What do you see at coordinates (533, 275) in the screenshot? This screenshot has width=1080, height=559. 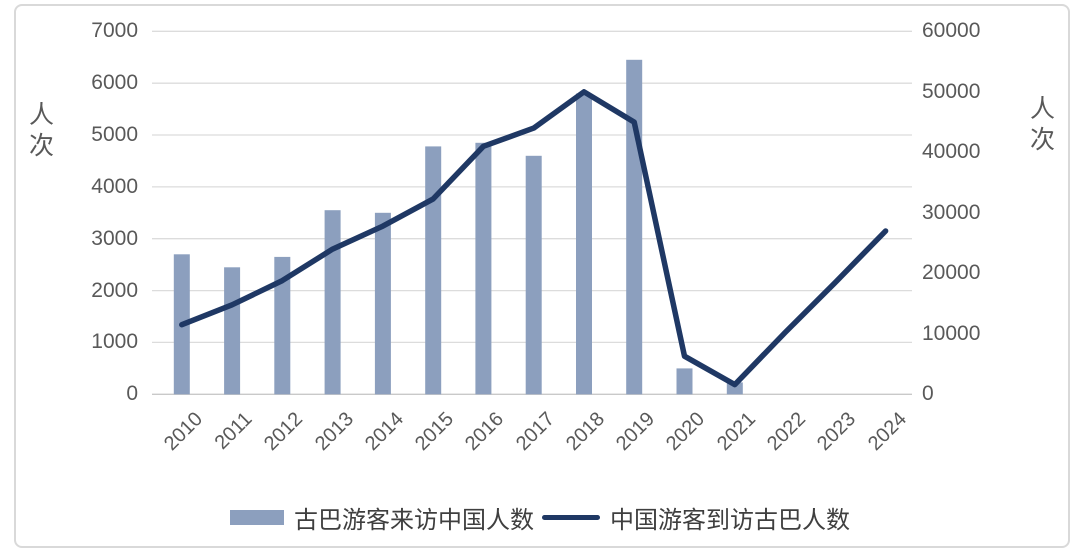 I see `bar-2017` at bounding box center [533, 275].